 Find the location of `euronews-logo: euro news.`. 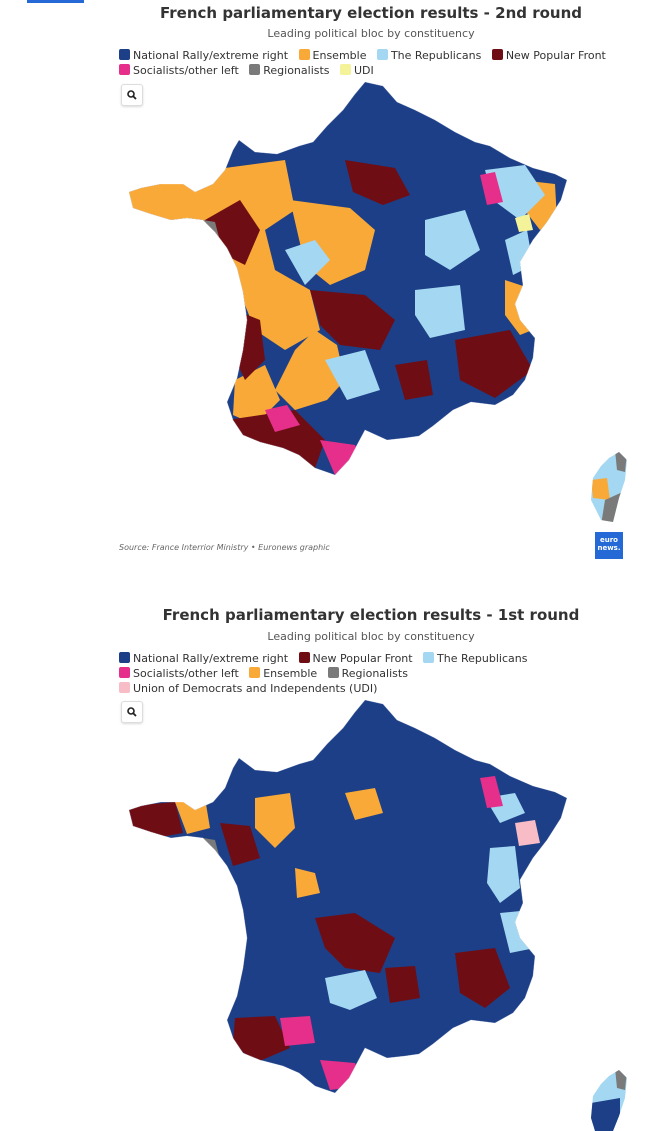

euronews-logo: euro news. is located at coordinates (609, 545).